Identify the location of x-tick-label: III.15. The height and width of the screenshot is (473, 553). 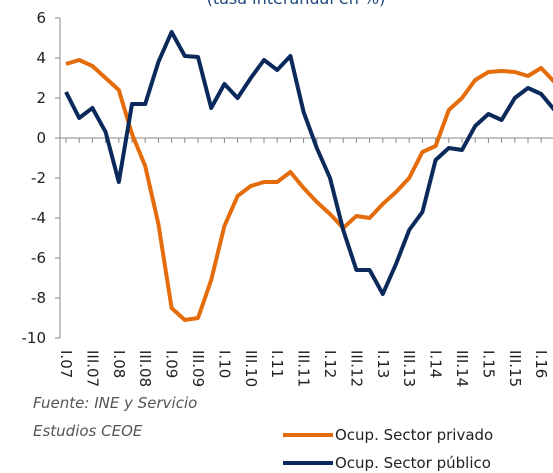
(515, 368).